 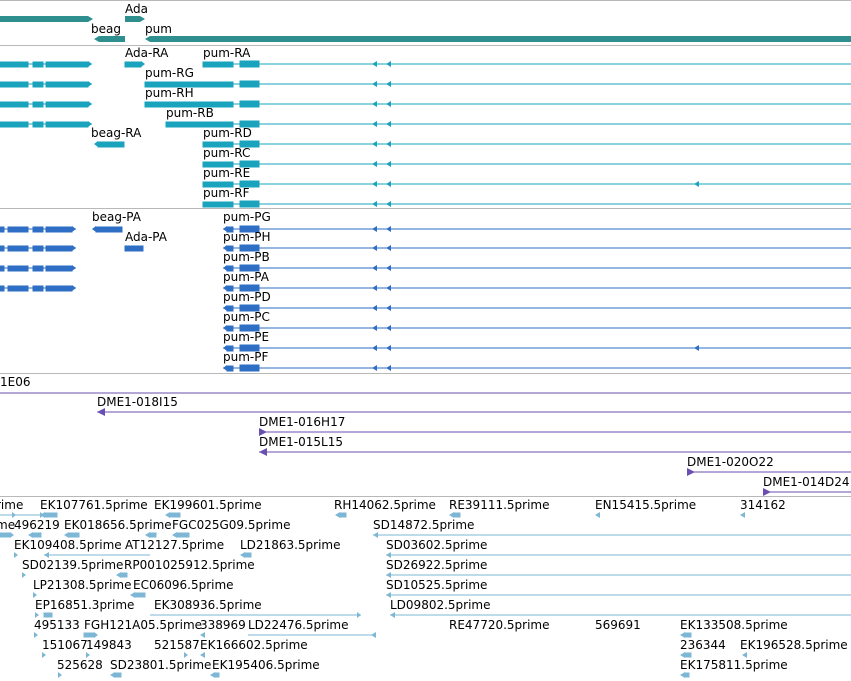 I want to click on protein-label-pum-pb: pum-PB, so click(x=246, y=257).